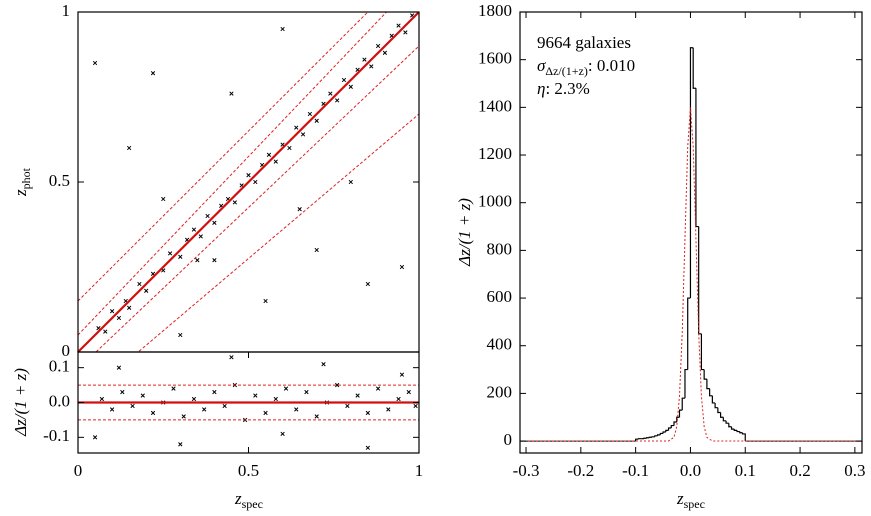 The height and width of the screenshot is (516, 871). I want to click on x-tick-label: 0.1, so click(745, 470).